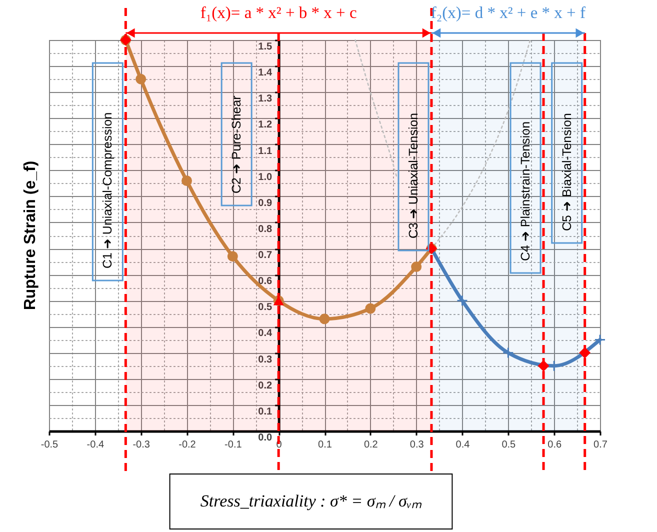 The image size is (657, 532). Describe the element at coordinates (30, 235) in the screenshot. I see `y-axis-title: Rupture Strain (e_f)` at that location.